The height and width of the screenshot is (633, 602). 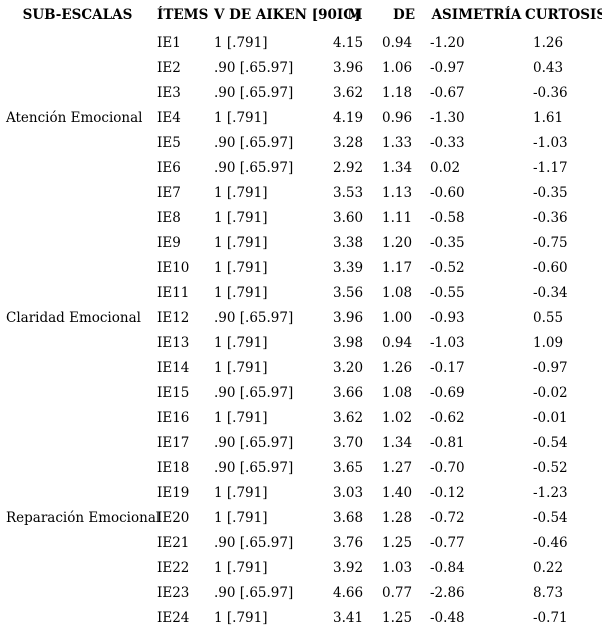 I want to click on cell-item: IE17, so click(x=173, y=442).